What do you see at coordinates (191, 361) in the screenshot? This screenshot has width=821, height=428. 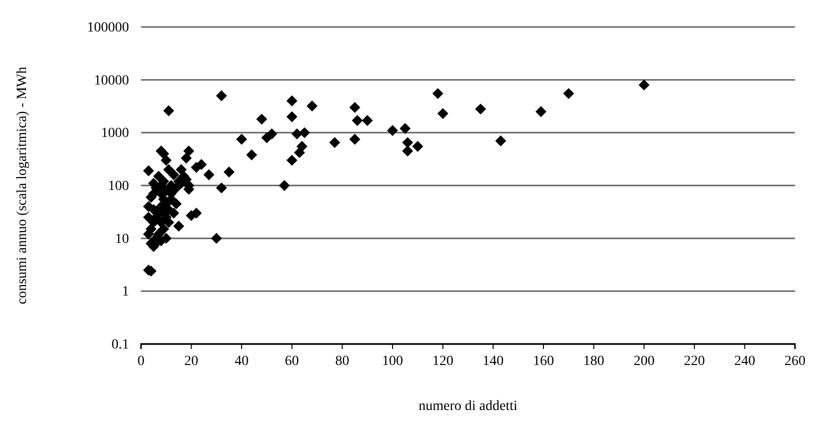 I see `x-tick-label: 20` at bounding box center [191, 361].